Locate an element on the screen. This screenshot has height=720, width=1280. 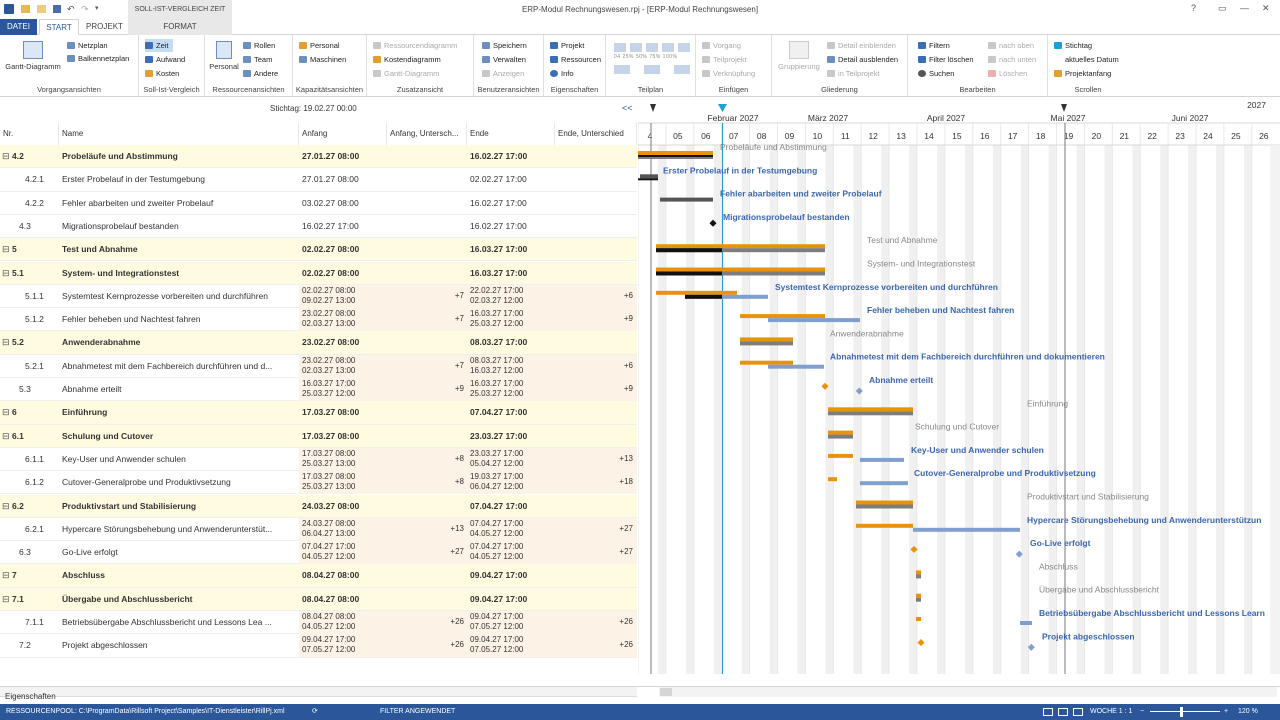
milestone-actual is located at coordinates (1031, 647).